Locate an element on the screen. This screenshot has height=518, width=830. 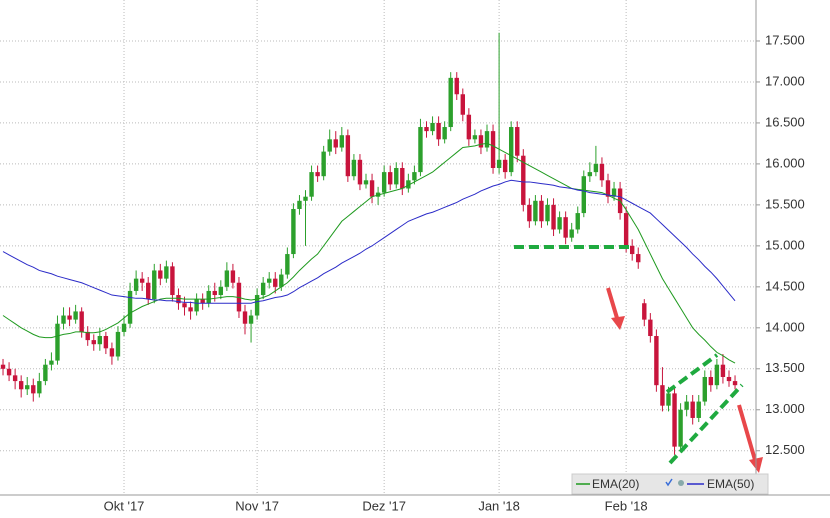
y-tick-label: 14.500 is located at coordinates (785, 285).